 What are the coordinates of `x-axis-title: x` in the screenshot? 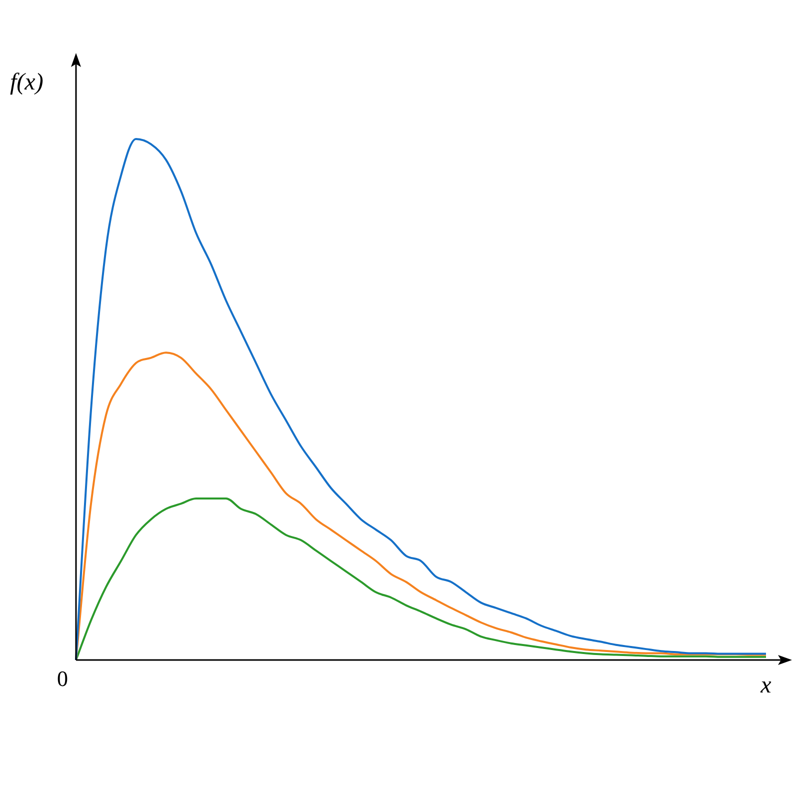 It's located at (766, 685).